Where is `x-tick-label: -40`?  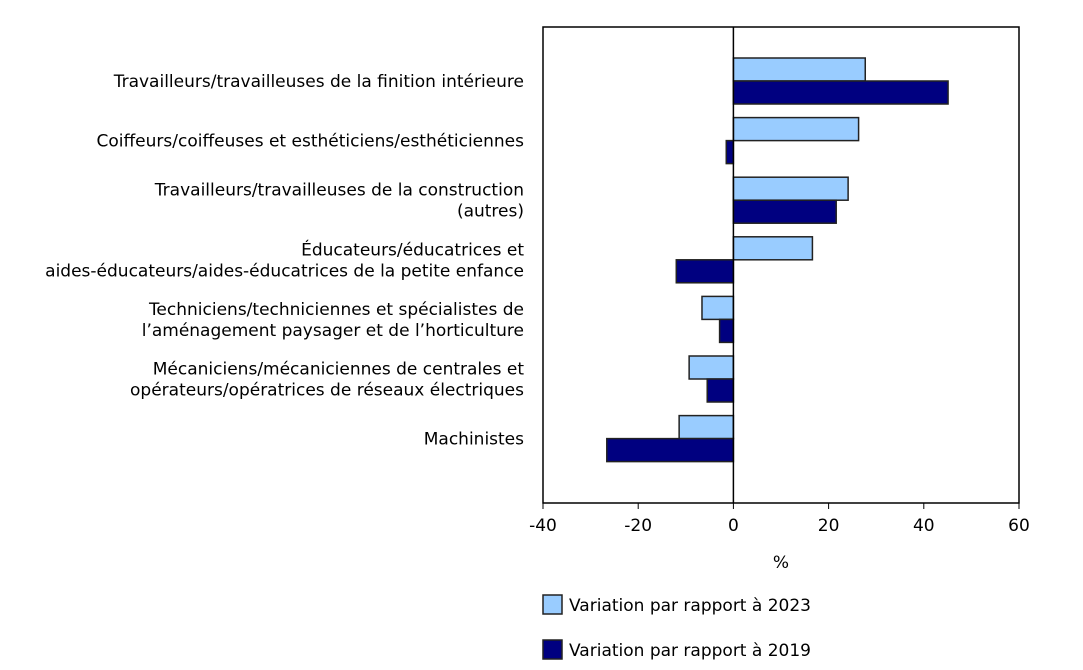
x-tick-label: -40 is located at coordinates (543, 526).